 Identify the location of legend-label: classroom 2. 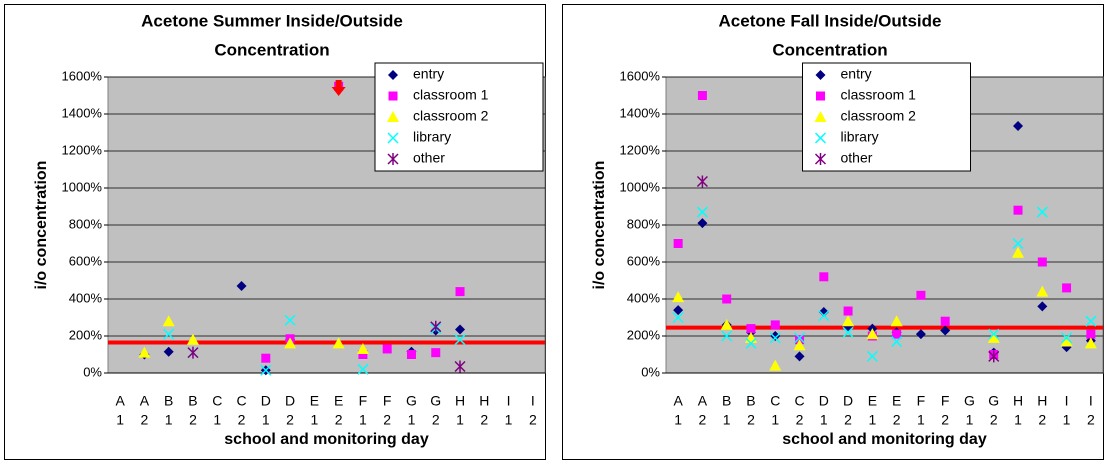
(879, 116).